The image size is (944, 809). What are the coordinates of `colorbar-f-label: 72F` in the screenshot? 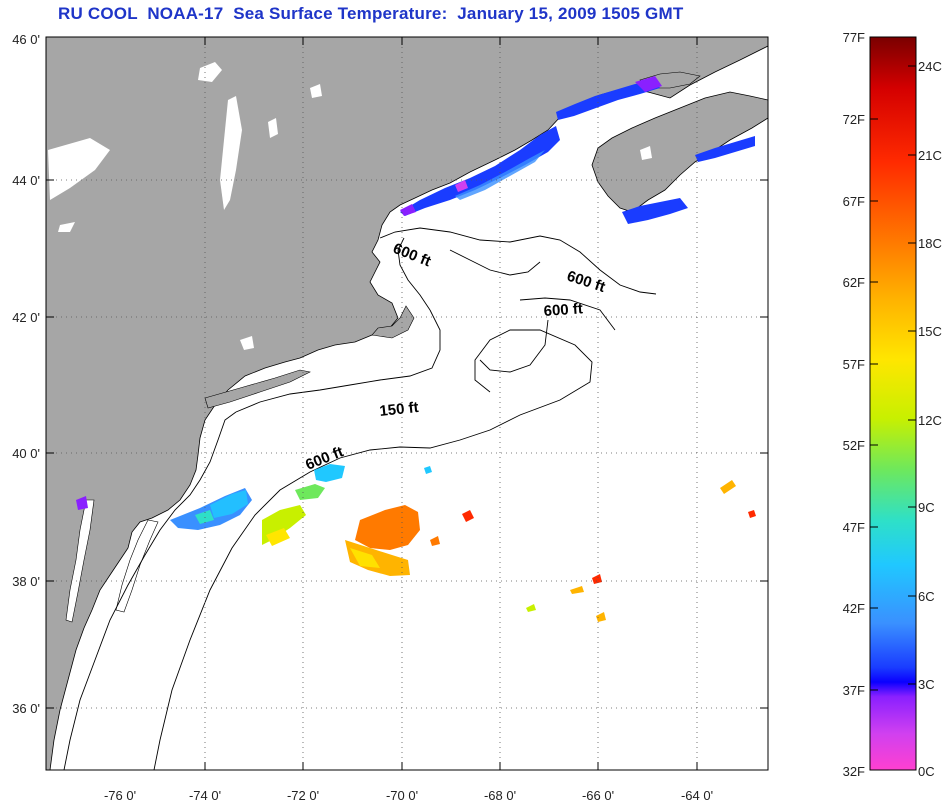 It's located at (854, 119).